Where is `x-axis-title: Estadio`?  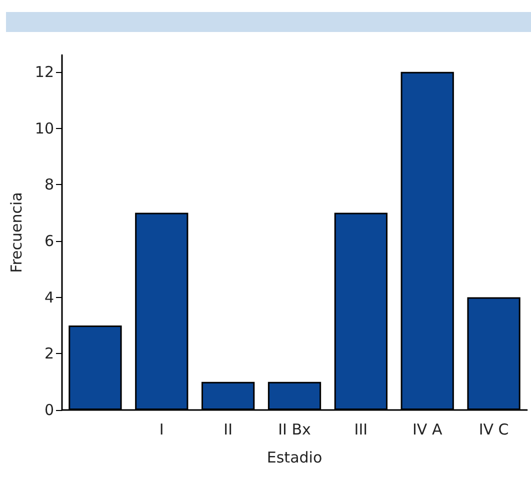
x-axis-title: Estadio is located at coordinates (294, 457).